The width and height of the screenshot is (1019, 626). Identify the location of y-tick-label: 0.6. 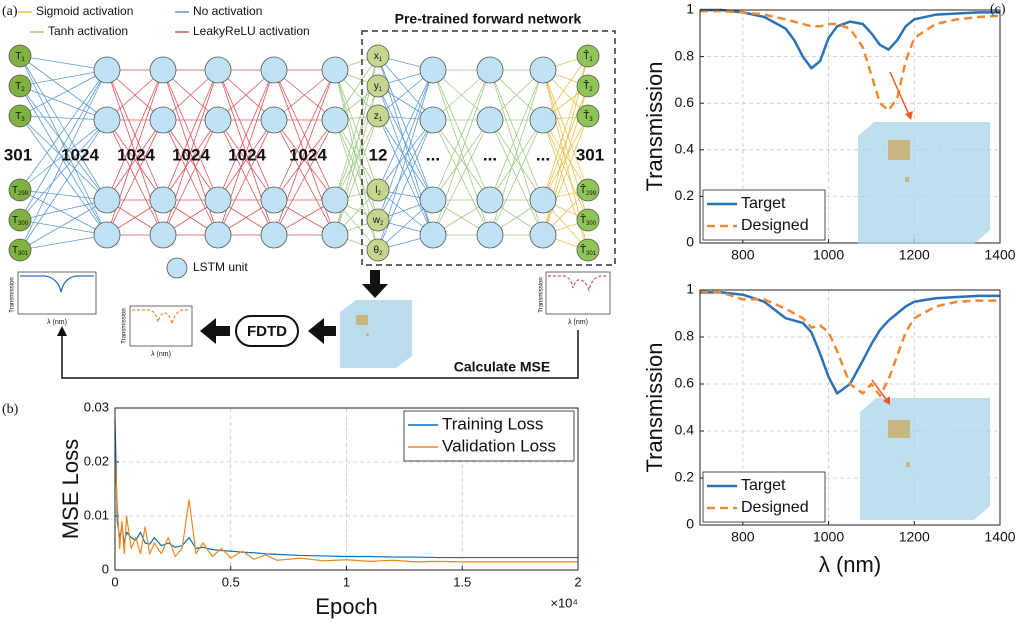
(685, 383).